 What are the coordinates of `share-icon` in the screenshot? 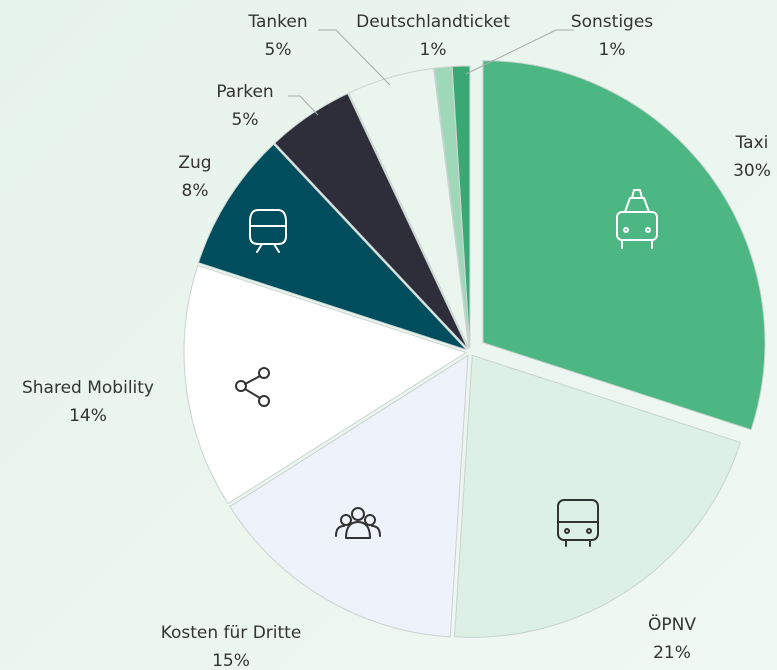 It's located at (252, 387).